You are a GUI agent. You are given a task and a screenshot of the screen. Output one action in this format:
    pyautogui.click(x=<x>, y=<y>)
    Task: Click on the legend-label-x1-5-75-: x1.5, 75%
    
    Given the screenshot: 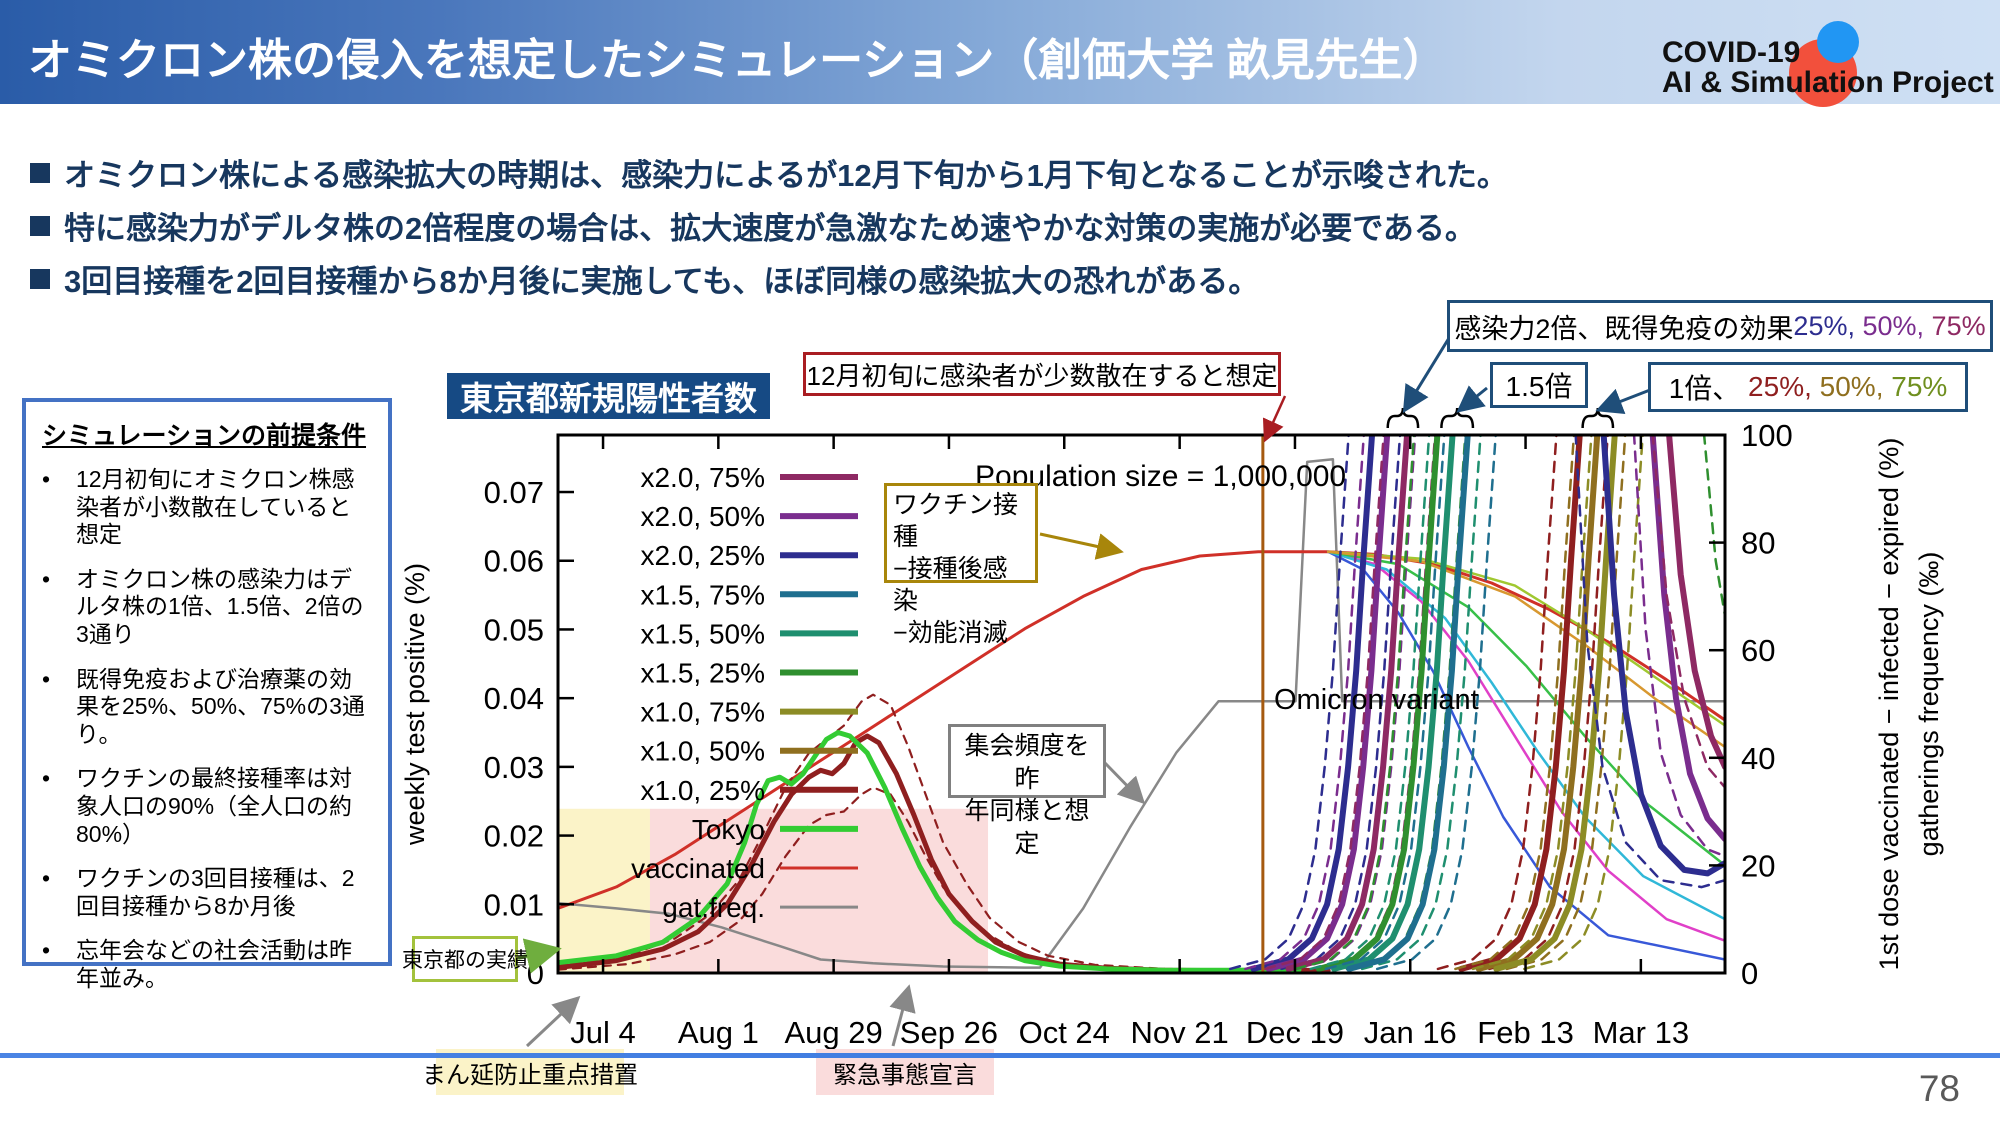 What is the action you would take?
    pyautogui.click(x=702, y=594)
    